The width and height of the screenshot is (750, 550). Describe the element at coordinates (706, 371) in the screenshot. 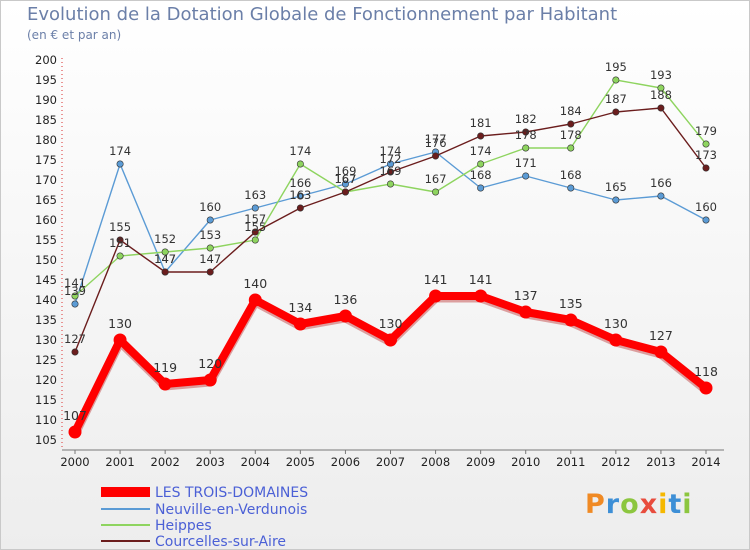

I see `data-label-0: 118` at that location.